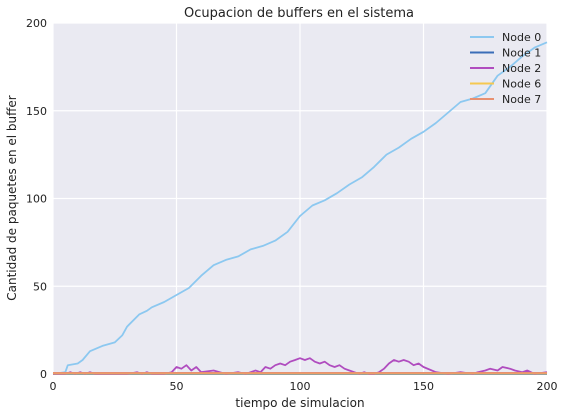 This screenshot has width=565, height=417. What do you see at coordinates (299, 403) in the screenshot?
I see `x-axis-label: tiempo de simulacion` at bounding box center [299, 403].